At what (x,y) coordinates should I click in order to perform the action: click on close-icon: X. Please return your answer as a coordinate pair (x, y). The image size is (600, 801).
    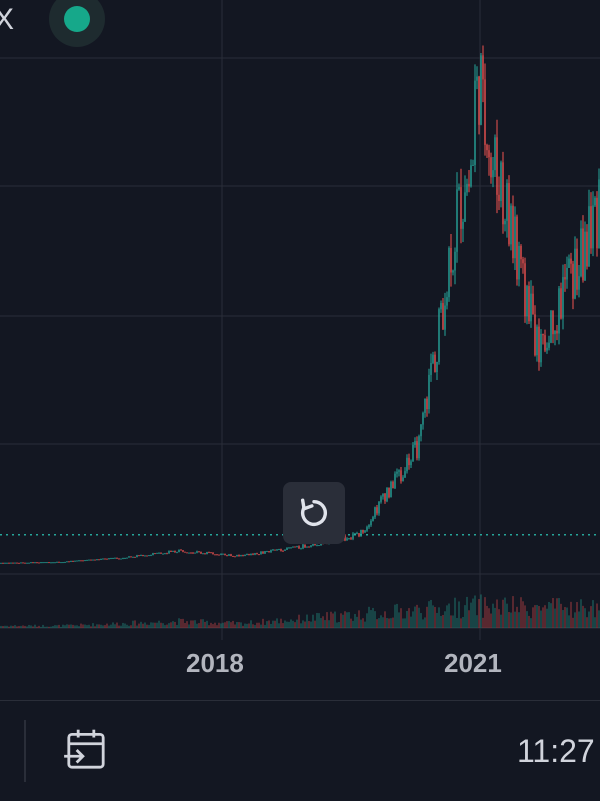
    Looking at the image, I should click on (7, 19).